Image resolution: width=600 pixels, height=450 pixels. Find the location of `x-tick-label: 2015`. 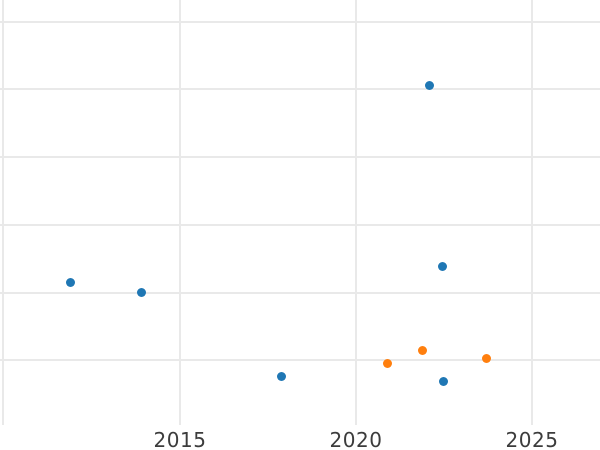

x-tick-label: 2015 is located at coordinates (180, 439).